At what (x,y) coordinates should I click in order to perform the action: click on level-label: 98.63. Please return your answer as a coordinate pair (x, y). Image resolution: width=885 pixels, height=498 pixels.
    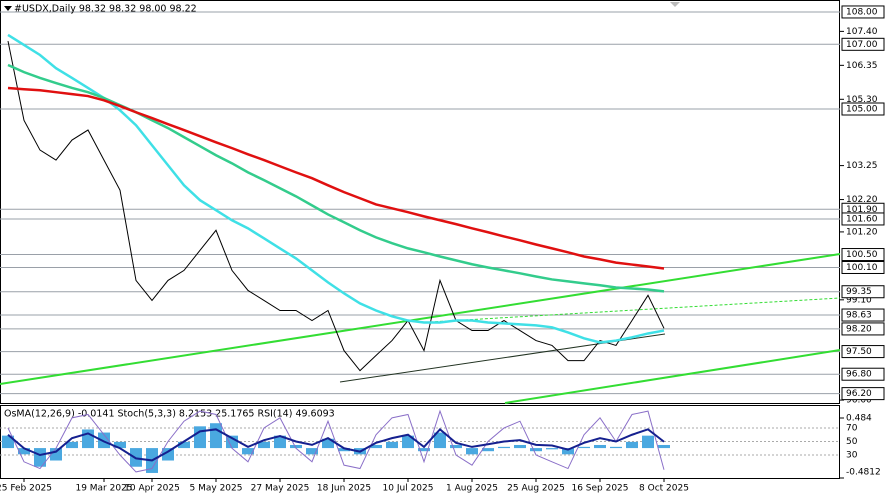
    Looking at the image, I should click on (859, 316).